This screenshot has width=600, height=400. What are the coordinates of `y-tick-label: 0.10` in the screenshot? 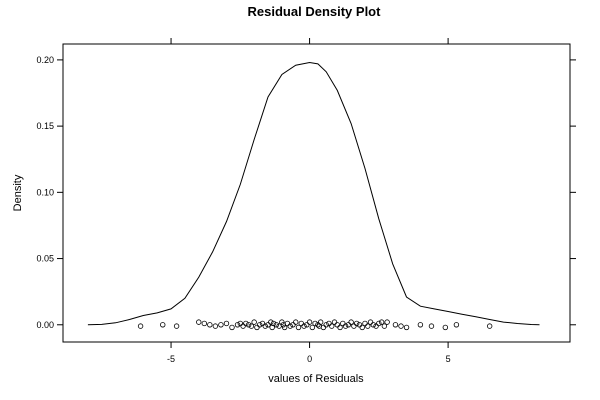 It's located at (45, 192).